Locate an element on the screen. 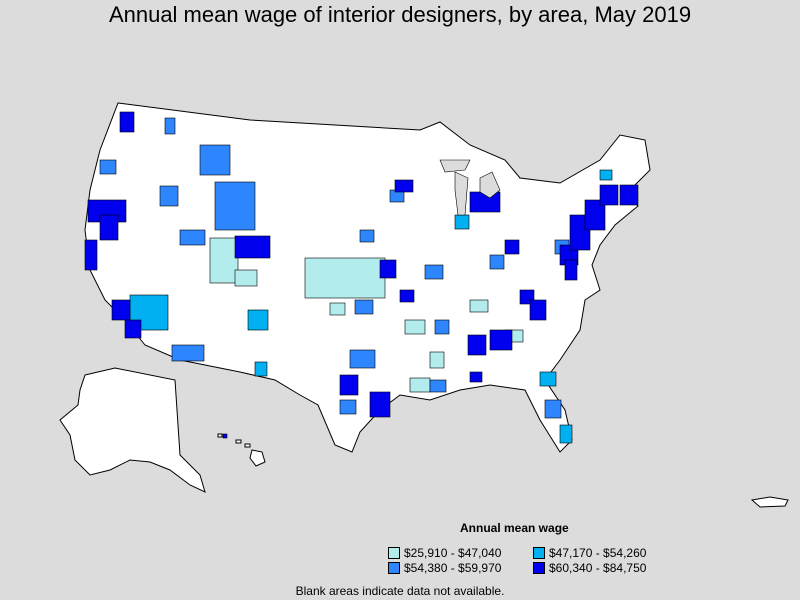  legend-item-60340-84750: $60,340 - $84,750 is located at coordinates (589, 568).